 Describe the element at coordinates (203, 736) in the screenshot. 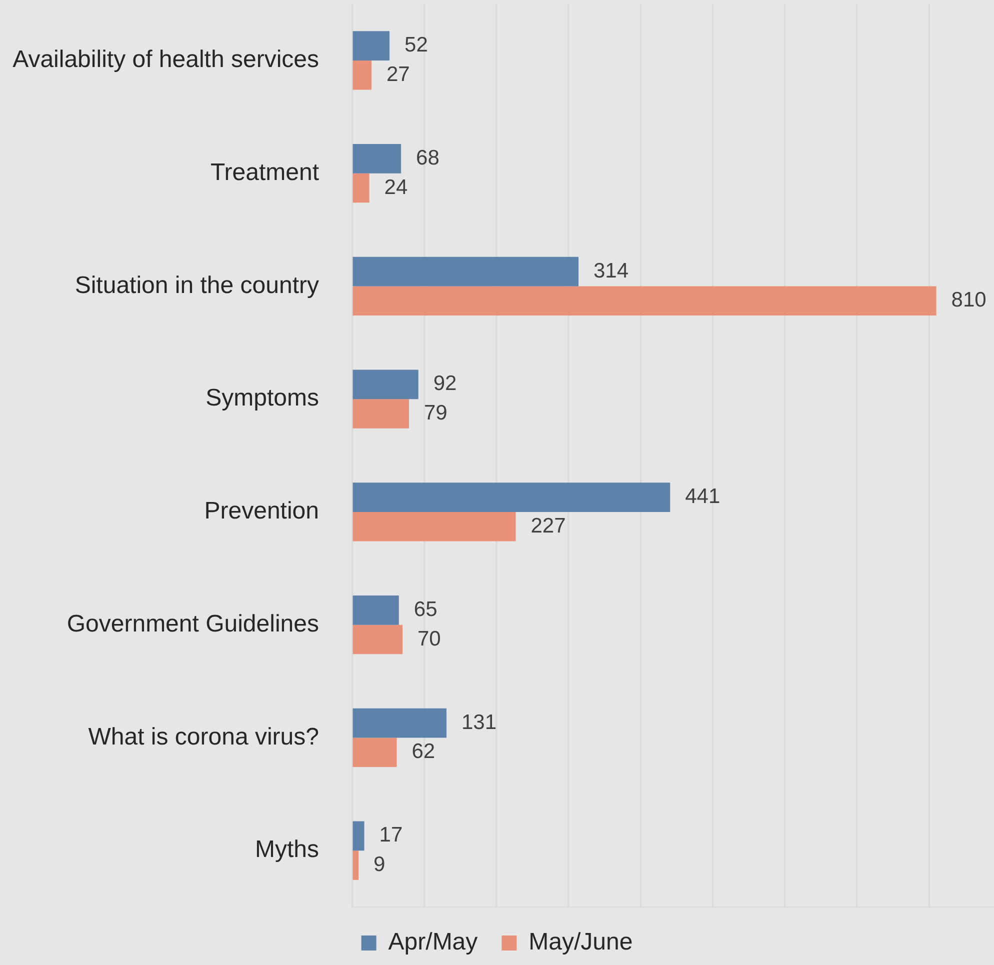

I see `y-tick-label: What is corona virus?` at that location.